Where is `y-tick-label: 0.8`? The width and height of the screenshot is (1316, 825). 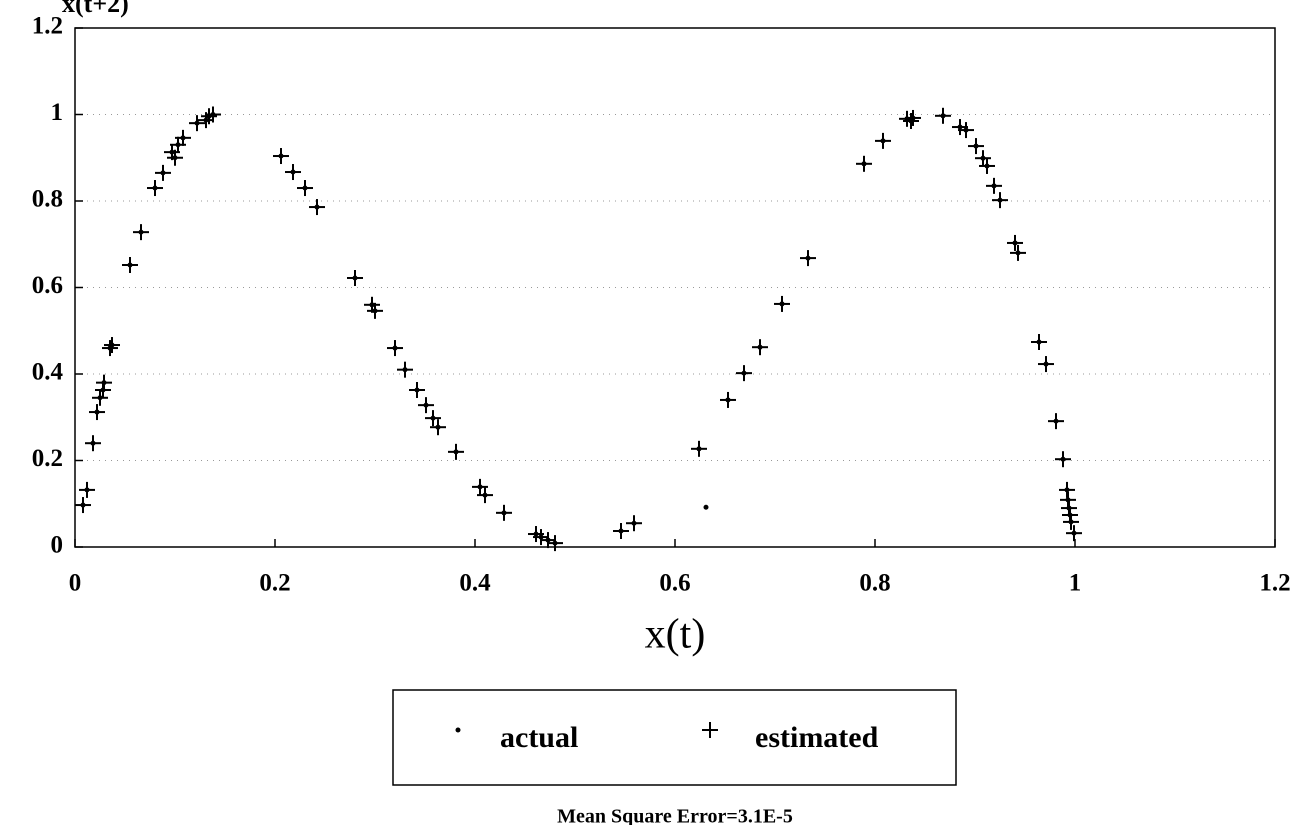
y-tick-label: 0.8 is located at coordinates (47, 199).